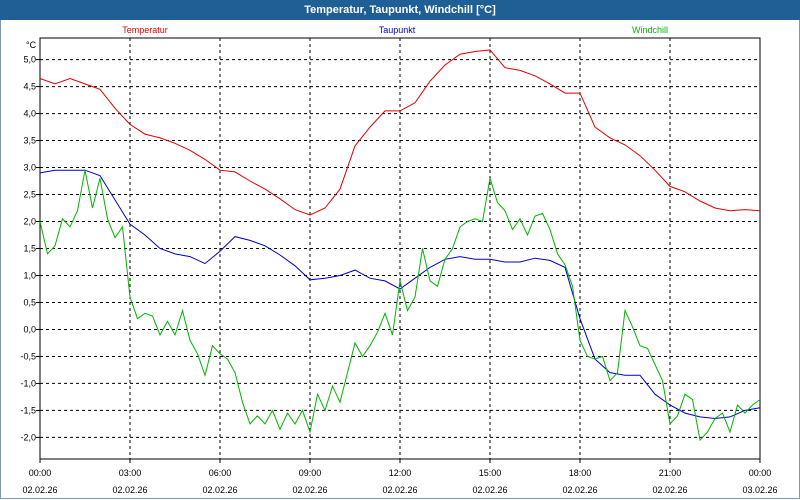 The image size is (800, 500). Describe the element at coordinates (397, 30) in the screenshot. I see `legend-taupunkt: Taupunkt` at that location.